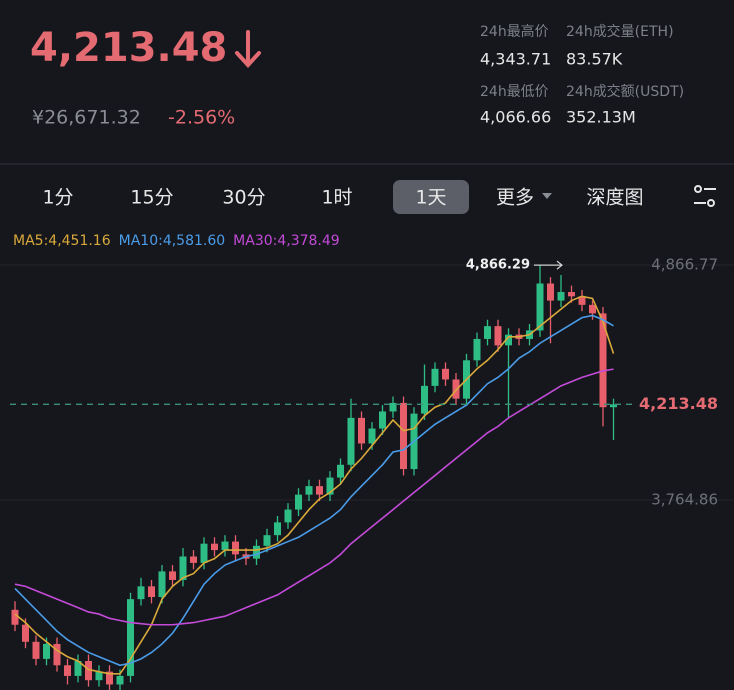 The image size is (734, 690). Describe the element at coordinates (684, 265) in the screenshot. I see `y-tick-label: 4,866.77` at that location.